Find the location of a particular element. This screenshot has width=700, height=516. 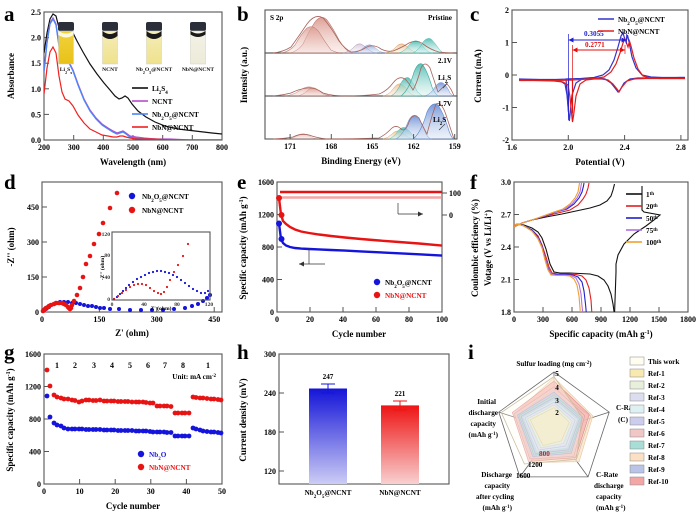

vial-label-2: Nb2O5@NCNT is located at coordinates (154, 71).